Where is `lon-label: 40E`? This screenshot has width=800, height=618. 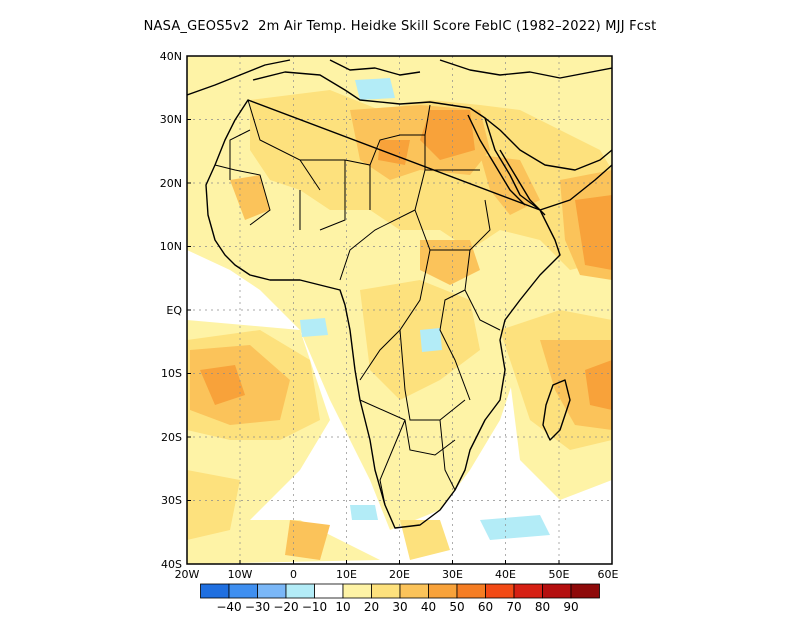 lon-label: 40E is located at coordinates (505, 574).